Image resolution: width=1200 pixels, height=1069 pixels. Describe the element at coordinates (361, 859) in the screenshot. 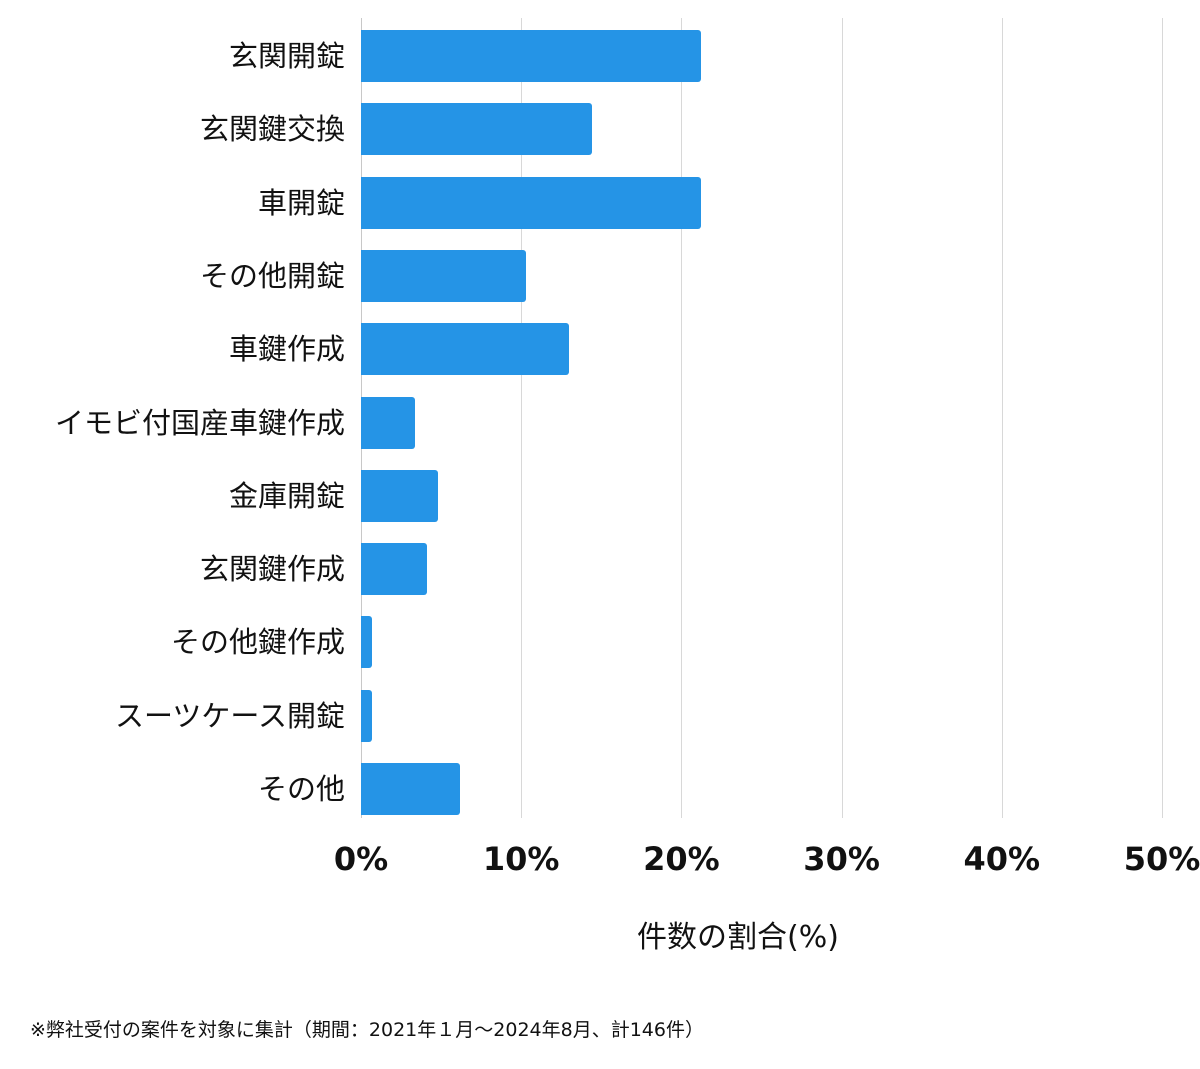

I see `x-tick-label: 0%` at that location.